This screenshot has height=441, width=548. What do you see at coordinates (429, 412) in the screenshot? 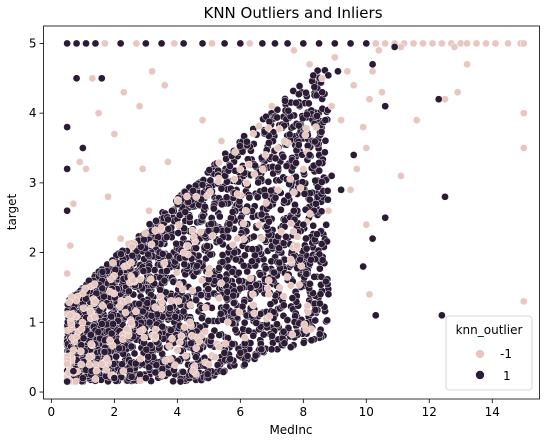
I see `x-tick-label: 12` at bounding box center [429, 412].